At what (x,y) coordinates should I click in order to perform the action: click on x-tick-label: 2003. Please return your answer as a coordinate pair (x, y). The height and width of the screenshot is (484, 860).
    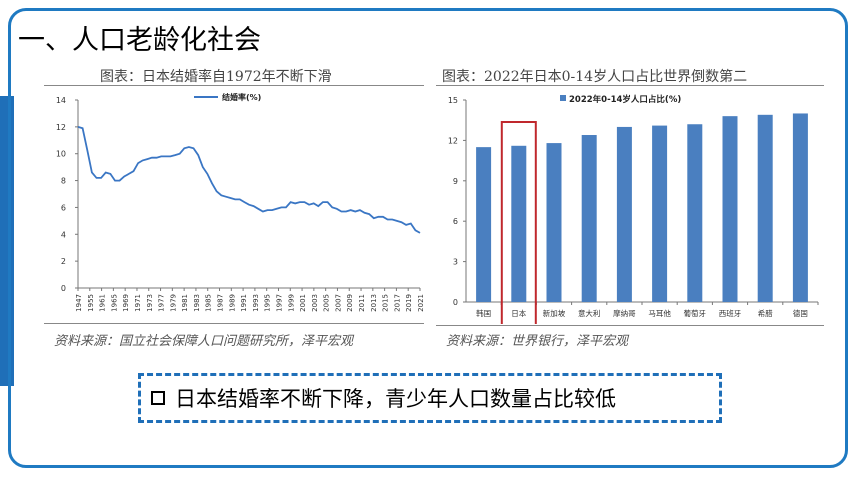
    Looking at the image, I should click on (315, 303).